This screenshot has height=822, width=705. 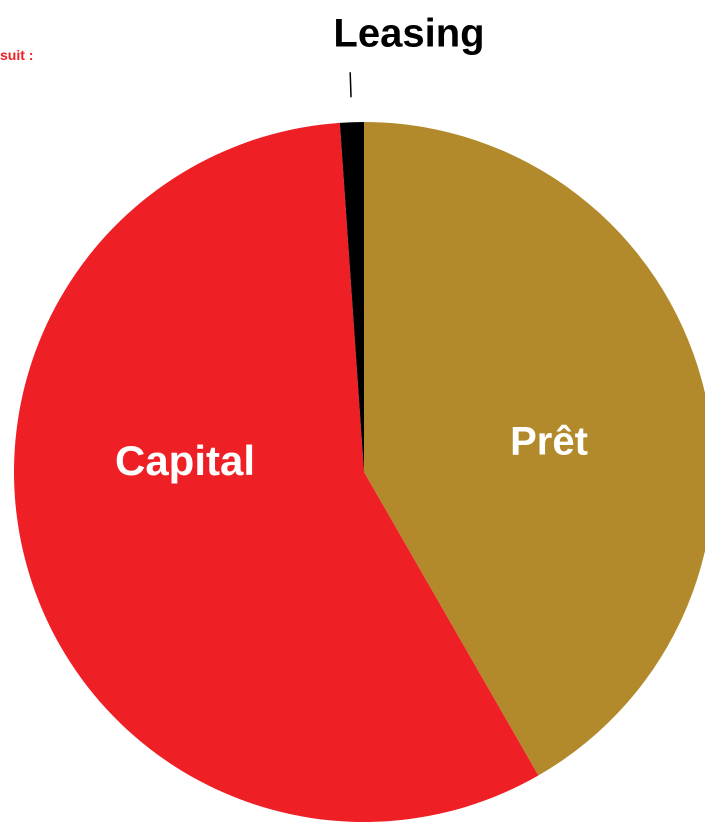 I want to click on leader-line-leasing, so click(x=350, y=85).